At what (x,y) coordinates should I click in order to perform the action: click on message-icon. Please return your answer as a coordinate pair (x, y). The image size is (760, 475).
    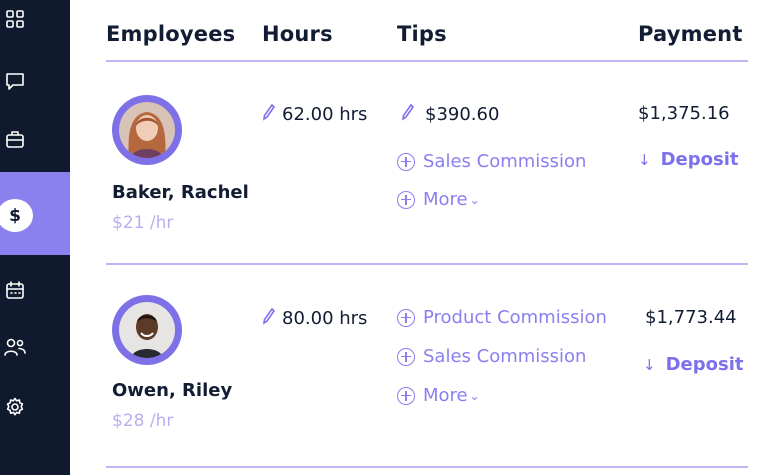
    Looking at the image, I should click on (15, 81).